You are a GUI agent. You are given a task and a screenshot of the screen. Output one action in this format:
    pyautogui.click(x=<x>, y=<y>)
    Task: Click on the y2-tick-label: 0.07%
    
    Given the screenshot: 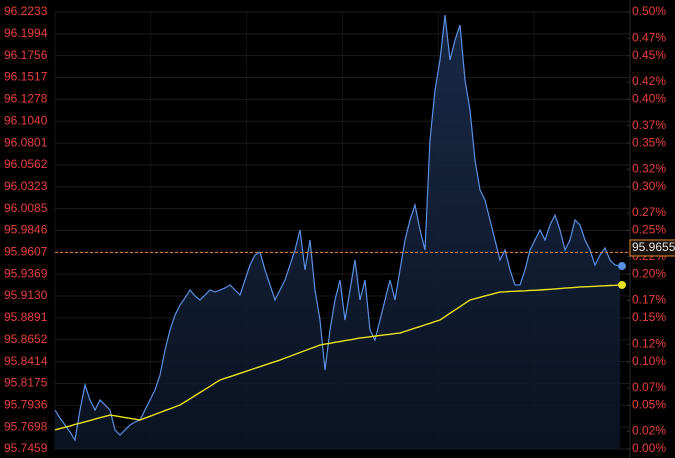 What is the action you would take?
    pyautogui.click(x=649, y=387)
    